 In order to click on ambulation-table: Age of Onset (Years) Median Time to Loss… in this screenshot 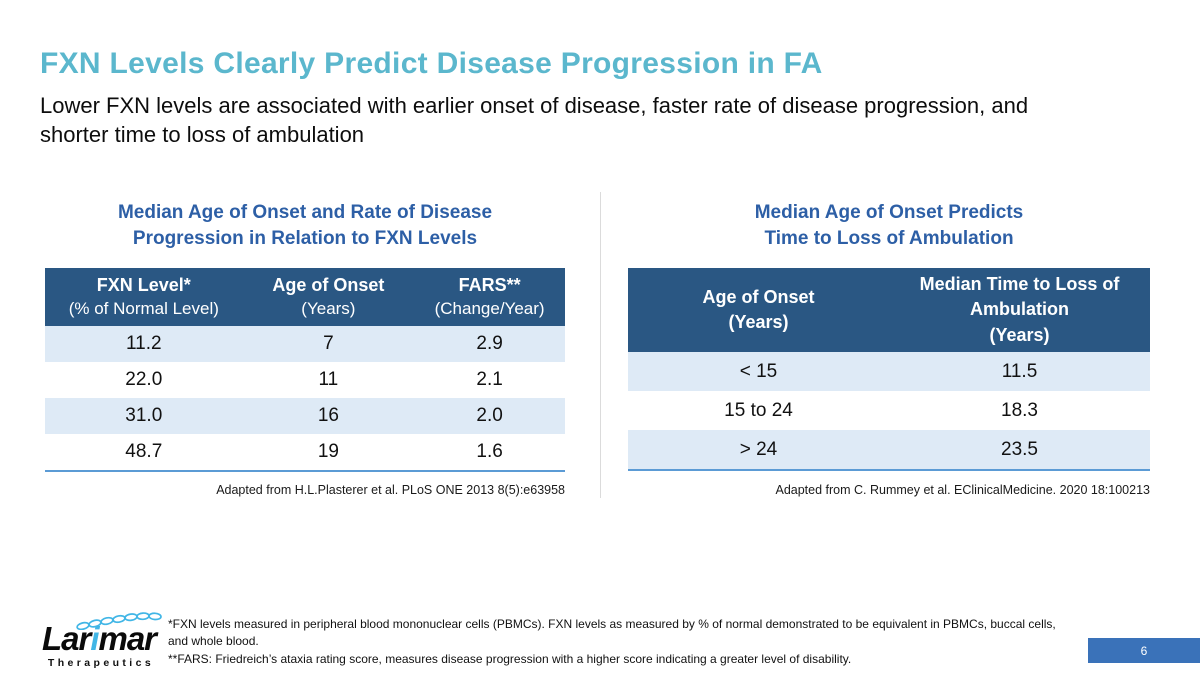, I will do `click(889, 369)`.